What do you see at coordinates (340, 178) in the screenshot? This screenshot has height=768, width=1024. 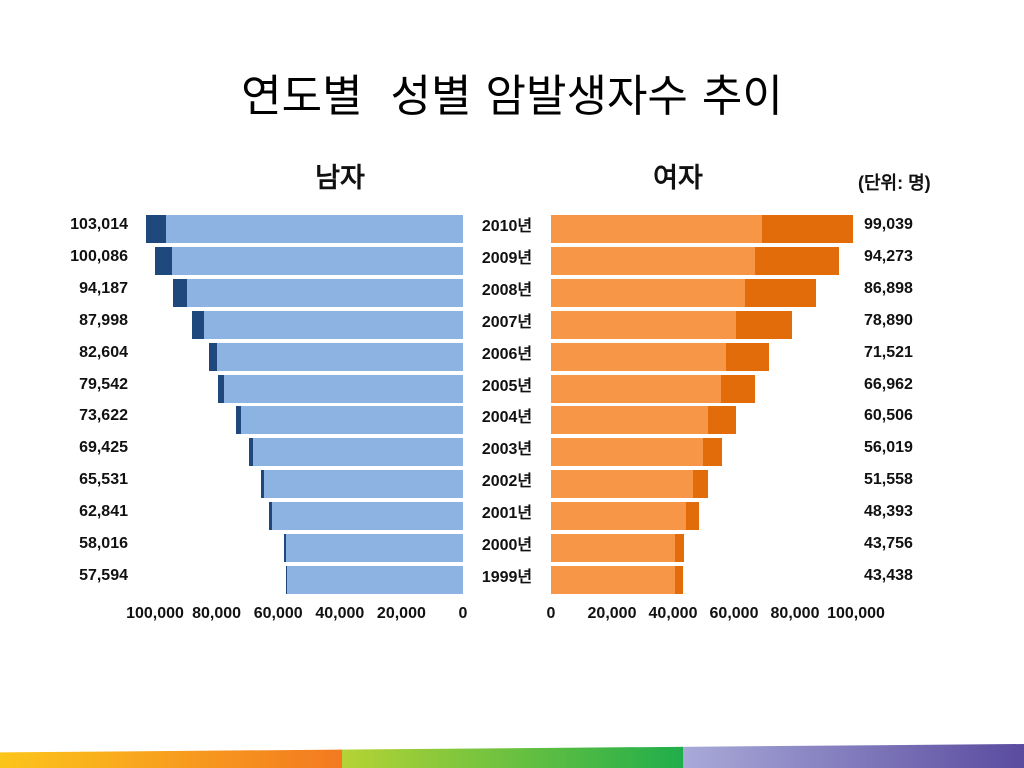 I see `male-chart-title: 남자` at bounding box center [340, 178].